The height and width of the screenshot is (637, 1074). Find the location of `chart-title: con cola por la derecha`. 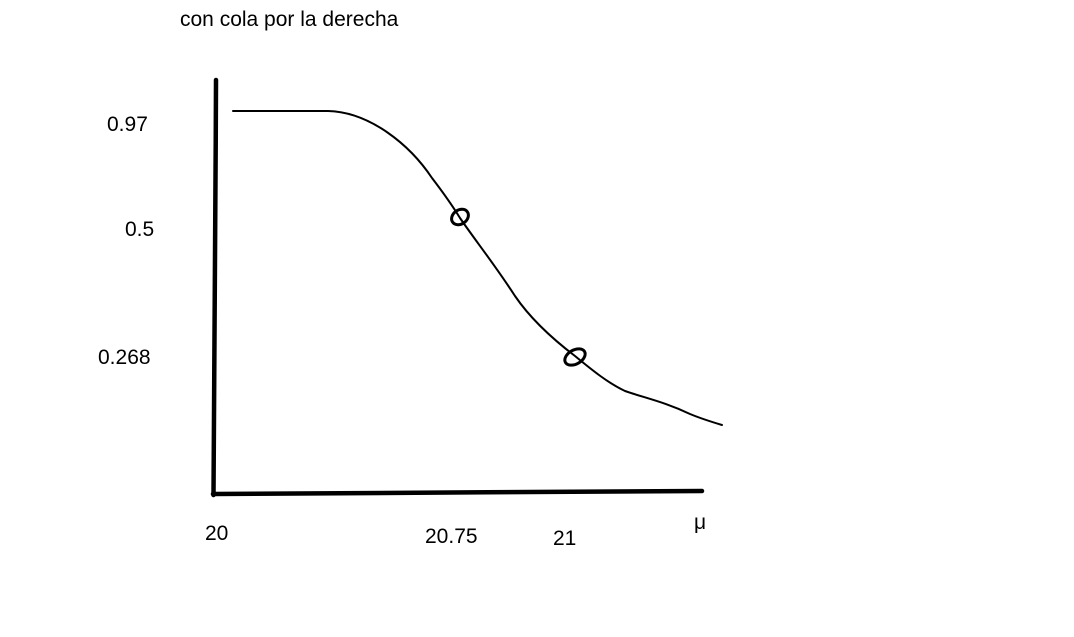

chart-title: con cola por la derecha is located at coordinates (289, 19).